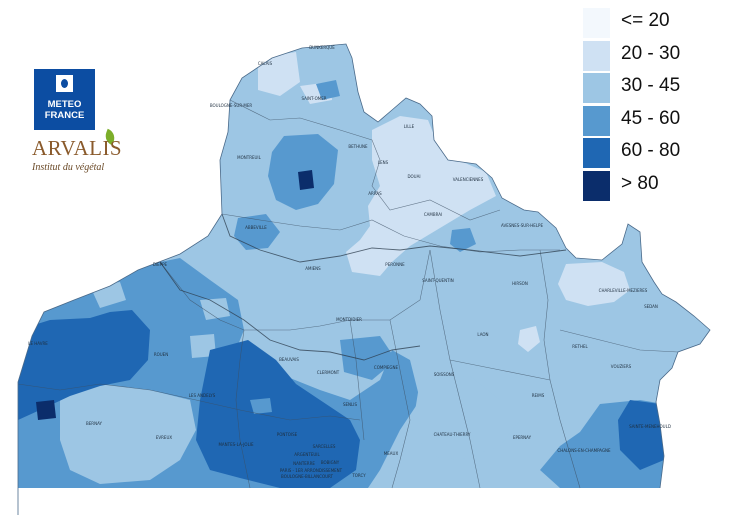 Image resolution: width=737 pixels, height=515 pixels. Describe the element at coordinates (68, 167) in the screenshot. I see `arvalis-tagline: Institut du végétal` at that location.